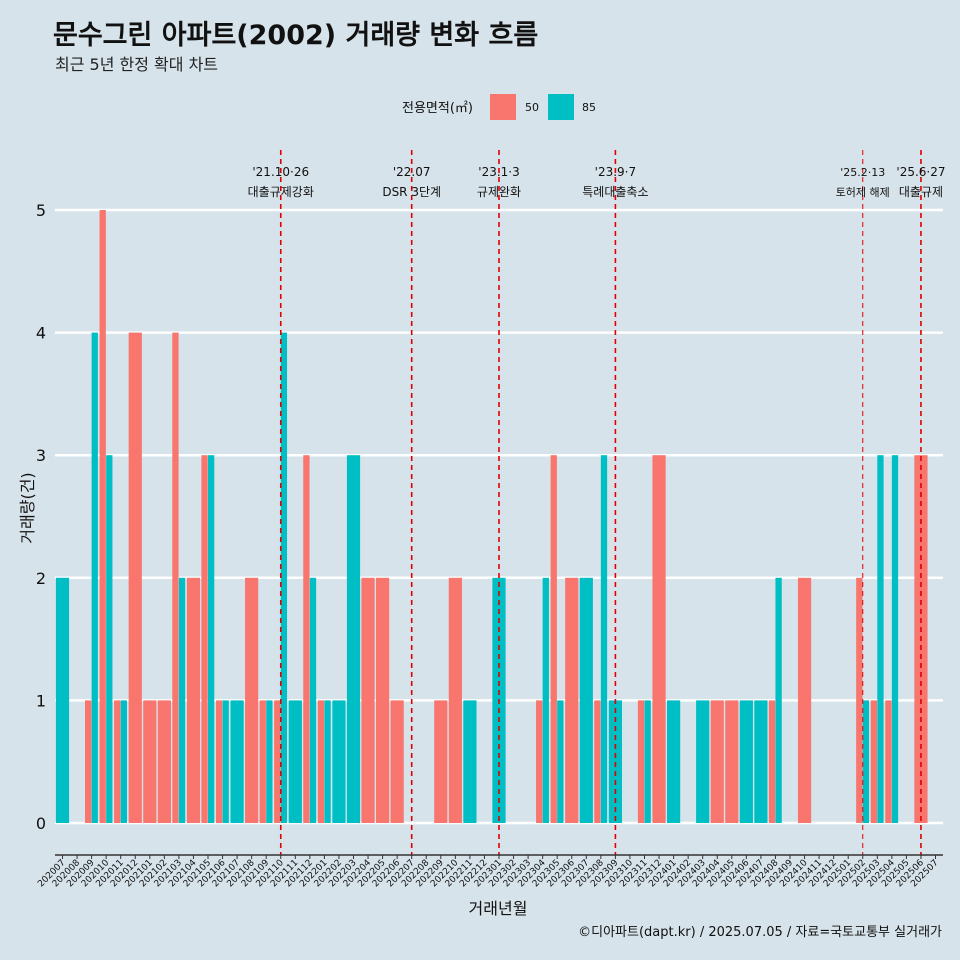 Image resolution: width=960 pixels, height=960 pixels. I want to click on event-date-202502: '25.2·13, so click(862, 172).